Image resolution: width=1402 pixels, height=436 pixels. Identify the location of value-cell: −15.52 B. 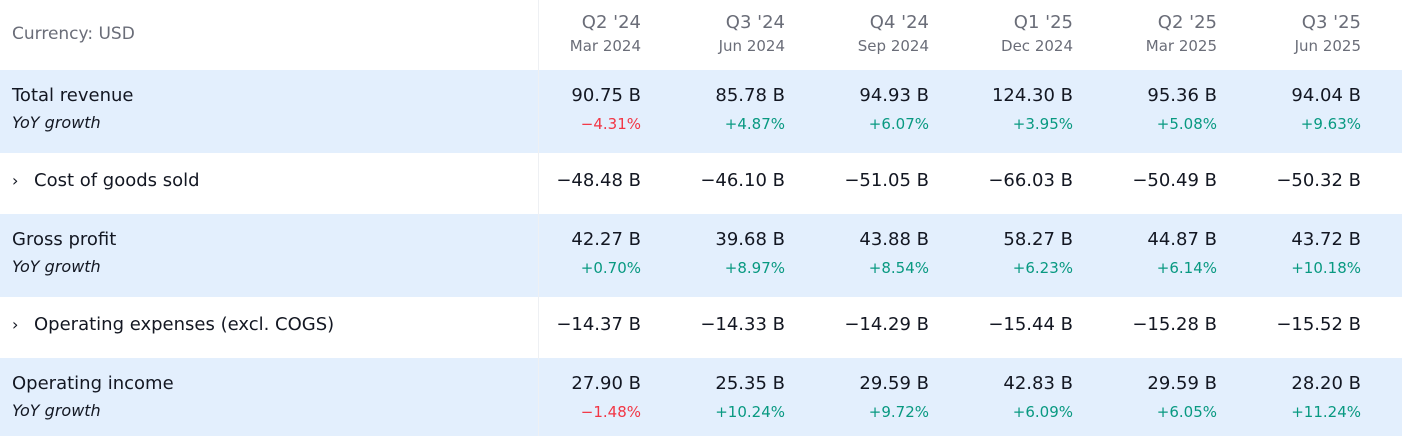
(1318, 324).